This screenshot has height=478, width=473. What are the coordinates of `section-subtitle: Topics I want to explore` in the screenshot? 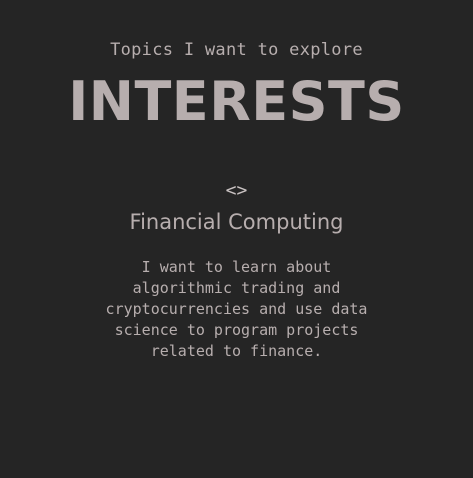 It's located at (236, 50).